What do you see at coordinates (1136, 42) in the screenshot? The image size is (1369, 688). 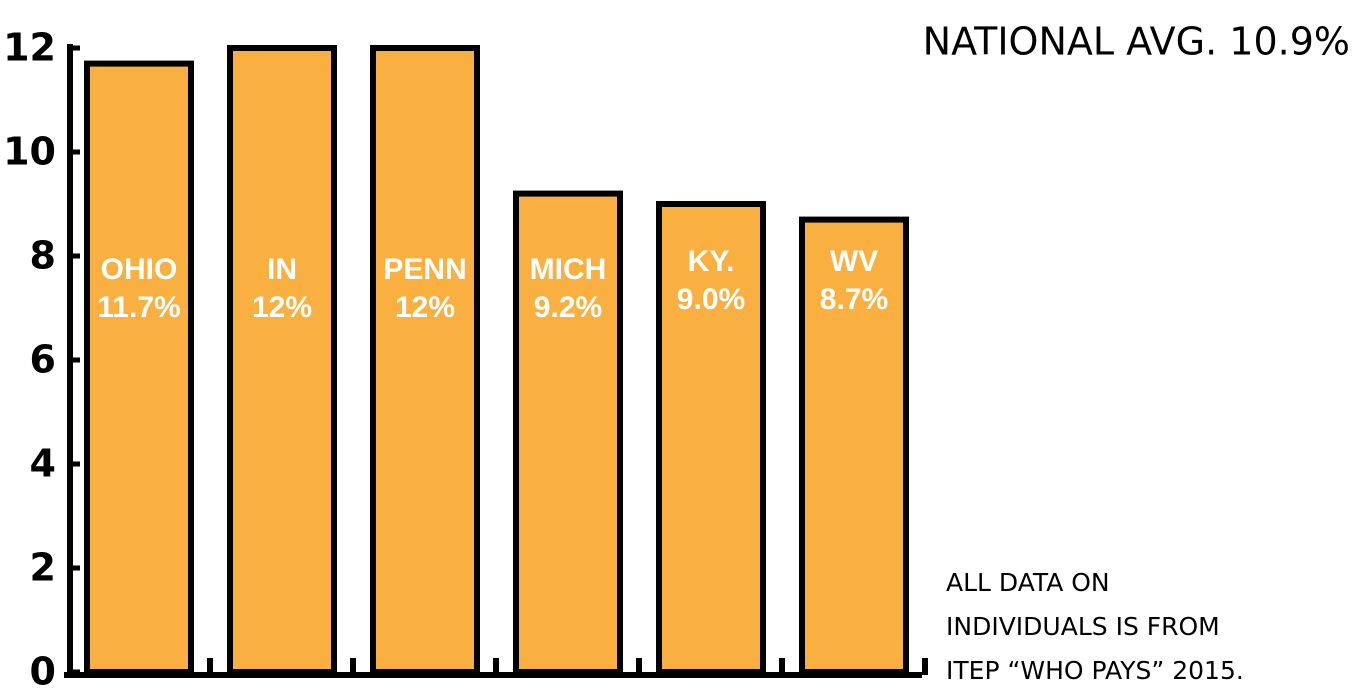 I see `annotation: NATIONAL AVG. 10.9%` at bounding box center [1136, 42].